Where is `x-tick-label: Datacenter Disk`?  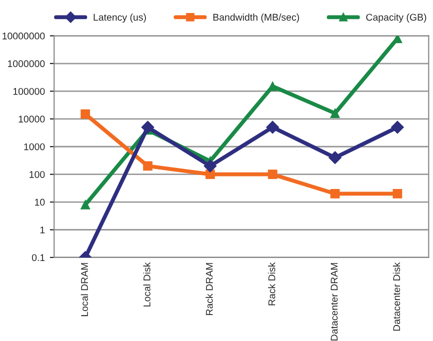 x-tick-label: Datacenter Disk is located at coordinates (396, 296).